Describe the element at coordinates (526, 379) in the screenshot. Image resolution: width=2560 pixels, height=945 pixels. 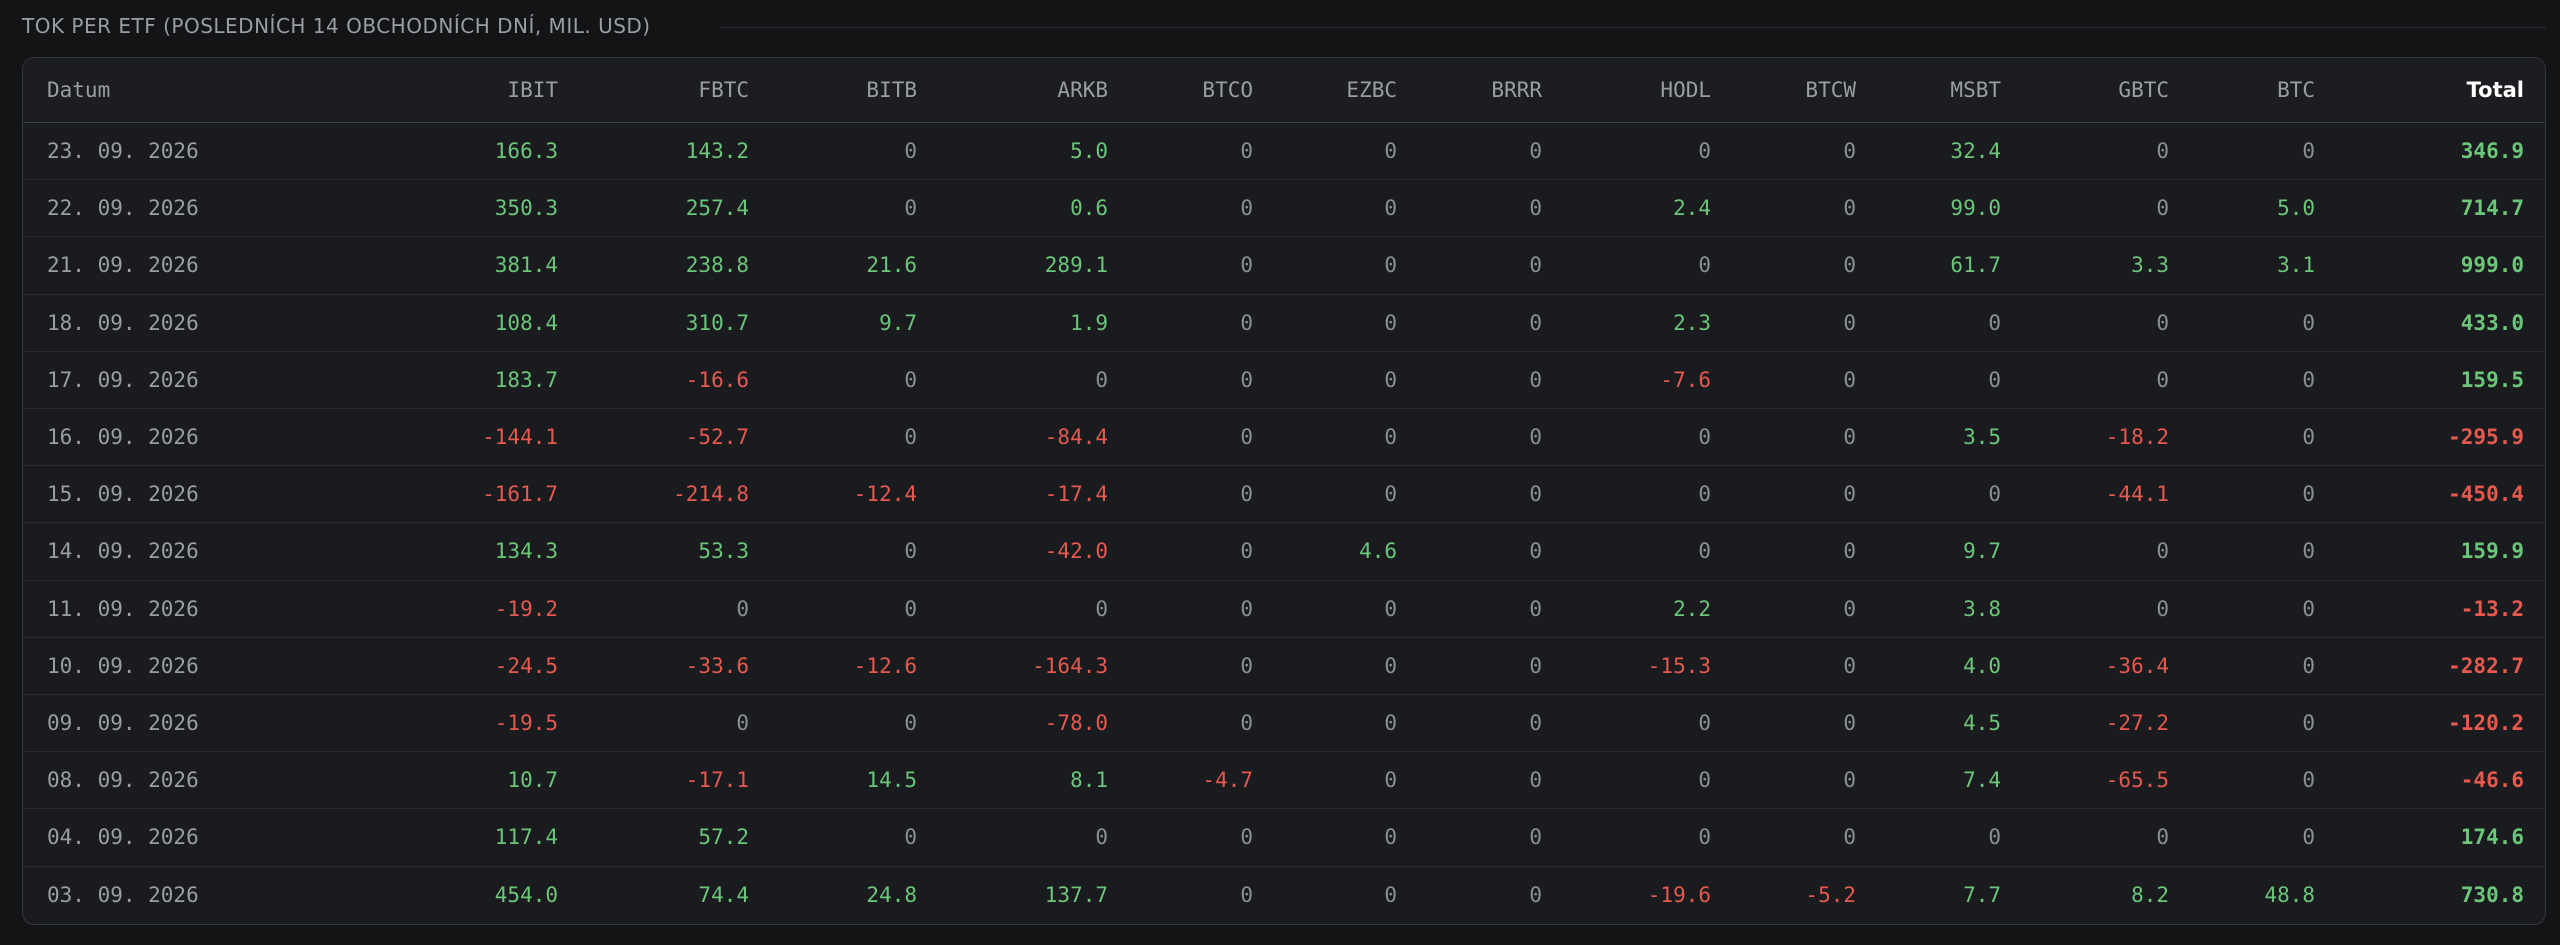
I see `flow-cell: 183.7` at that location.